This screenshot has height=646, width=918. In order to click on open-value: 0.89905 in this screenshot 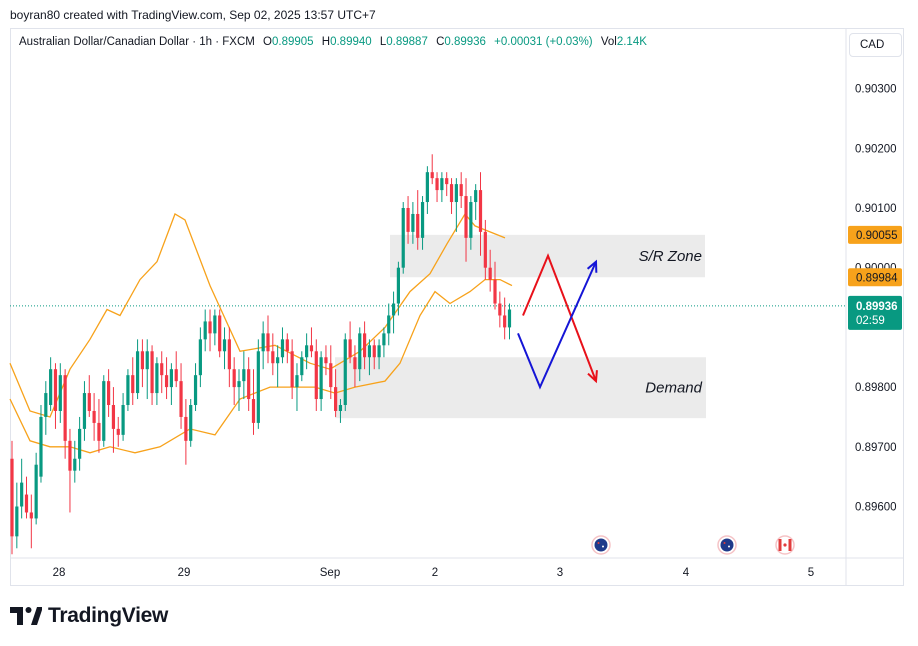, I will do `click(293, 42)`.